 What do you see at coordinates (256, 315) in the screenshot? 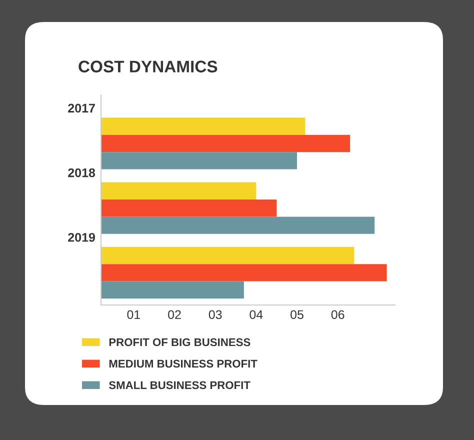
I see `x-tick-label: 04` at bounding box center [256, 315].